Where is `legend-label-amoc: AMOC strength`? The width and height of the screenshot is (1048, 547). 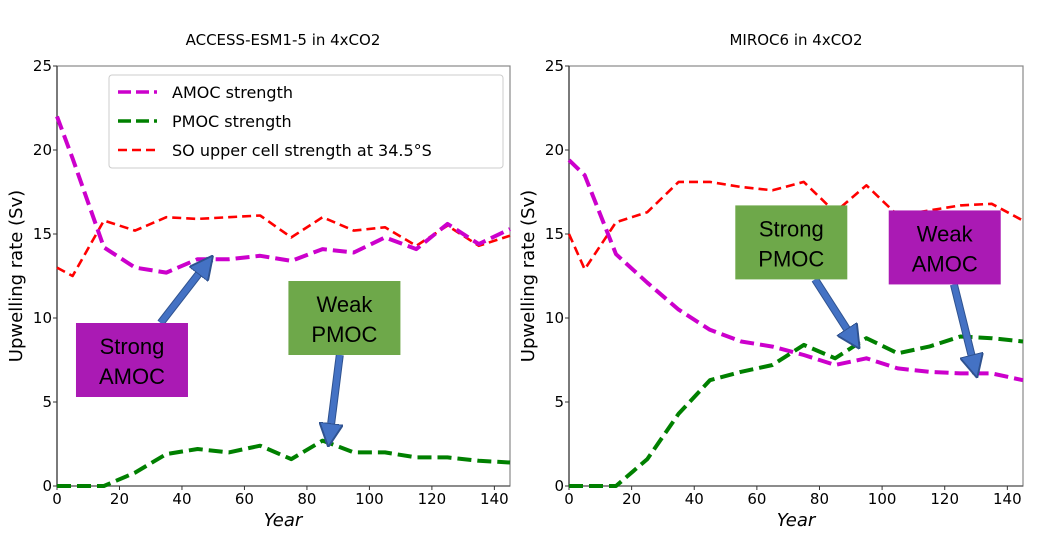 legend-label-amoc: AMOC strength is located at coordinates (232, 92).